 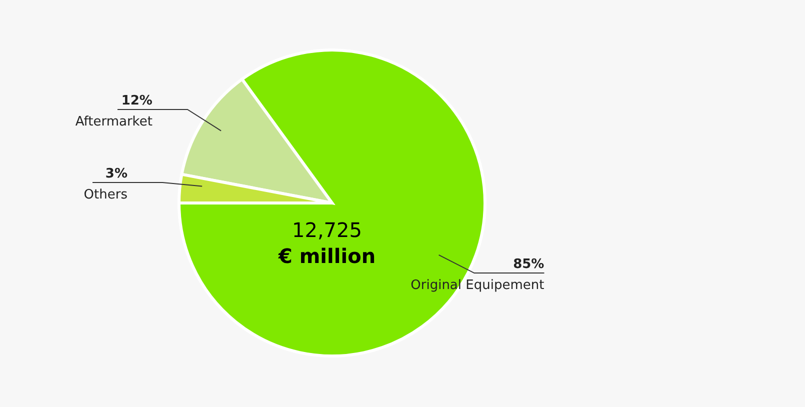 I want to click on slice-label: Others, so click(x=106, y=194).